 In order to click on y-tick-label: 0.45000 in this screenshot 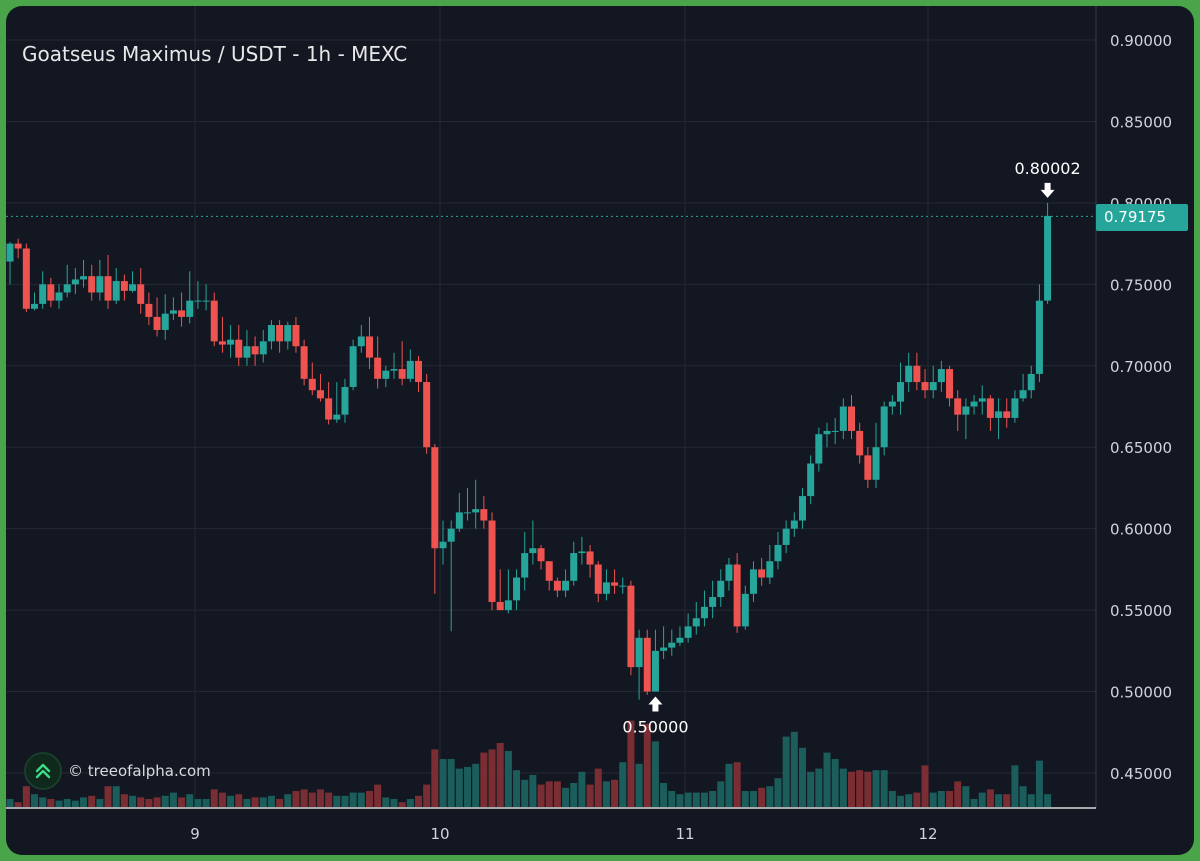, I will do `click(1141, 774)`.